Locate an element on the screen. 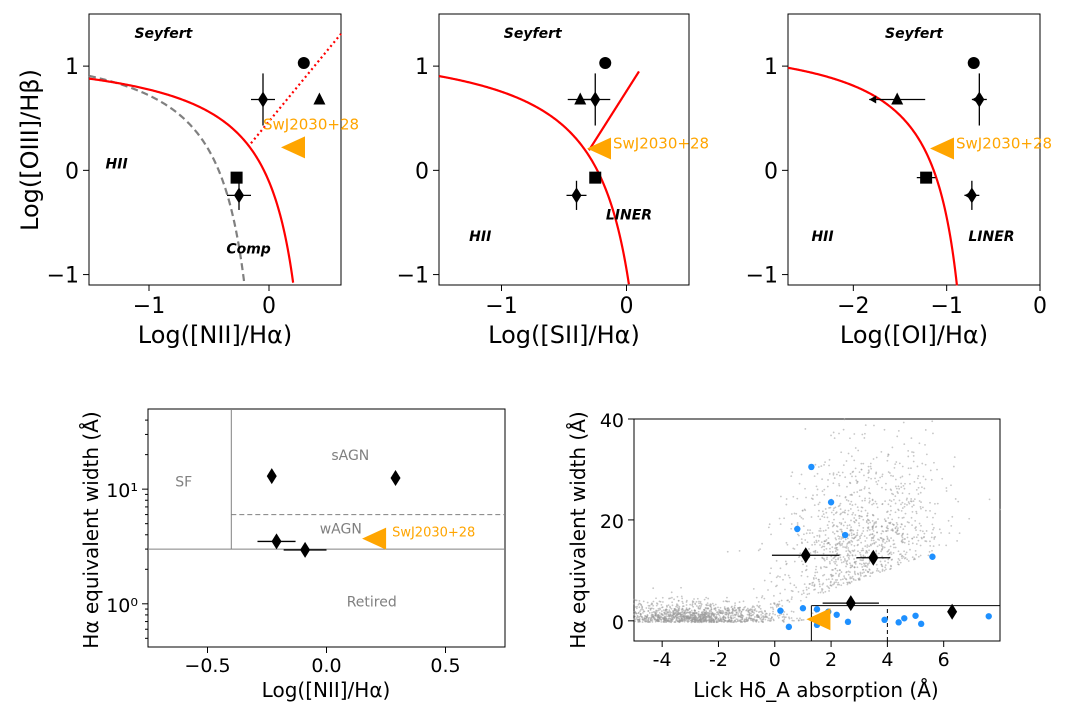  y-tick-label: 1 is located at coordinates (771, 67).